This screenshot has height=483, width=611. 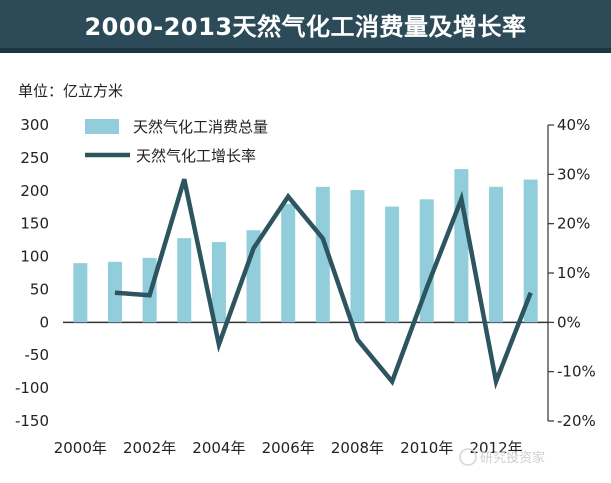 What do you see at coordinates (34, 224) in the screenshot?
I see `y-left-tick-label: 150` at bounding box center [34, 224].